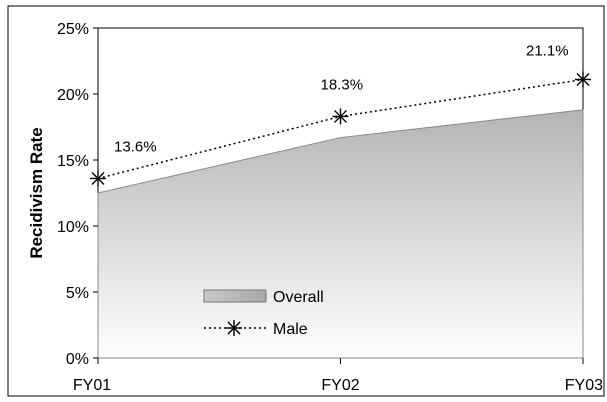 The image size is (607, 402). What do you see at coordinates (73, 95) in the screenshot?
I see `y-tick-label: 20%` at bounding box center [73, 95].